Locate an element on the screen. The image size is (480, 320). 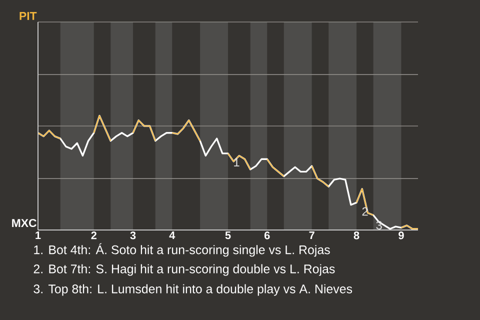
text: PIT is located at coordinates (28, 16).